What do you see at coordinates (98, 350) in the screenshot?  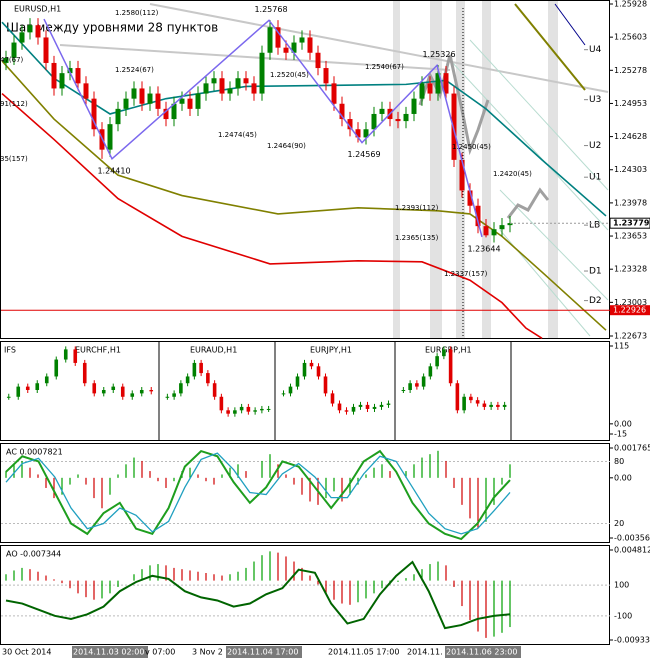 I see `series-label: EURCHF,H1` at bounding box center [98, 350].